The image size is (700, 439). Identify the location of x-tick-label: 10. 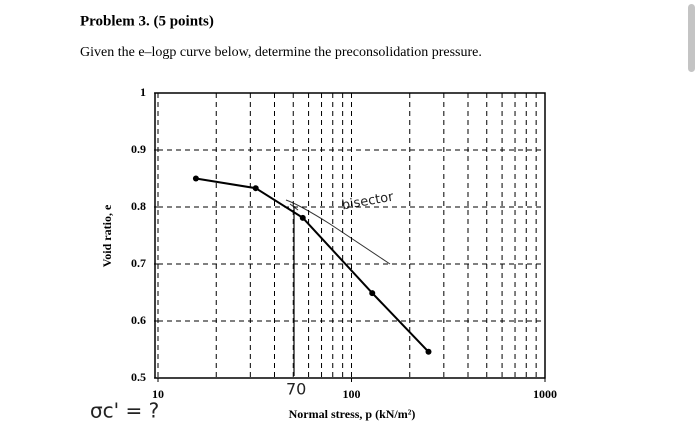
(158, 394).